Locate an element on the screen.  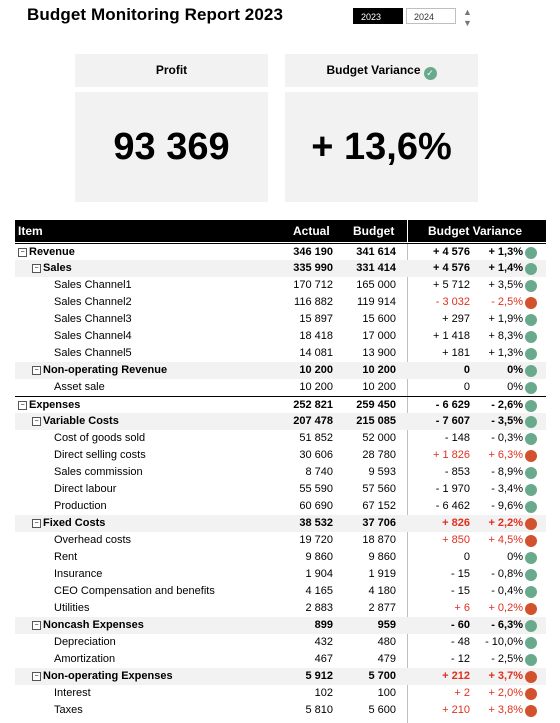
variance-pct-cell: + 4,5% is located at coordinates (505, 540).